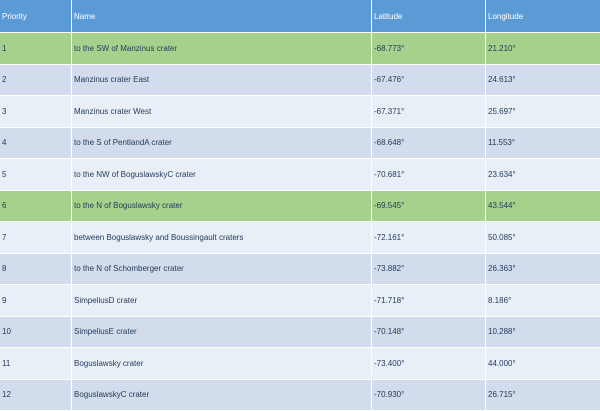 The height and width of the screenshot is (411, 600). Describe the element at coordinates (429, 142) in the screenshot. I see `latitude-cell: -68.648°` at that location.